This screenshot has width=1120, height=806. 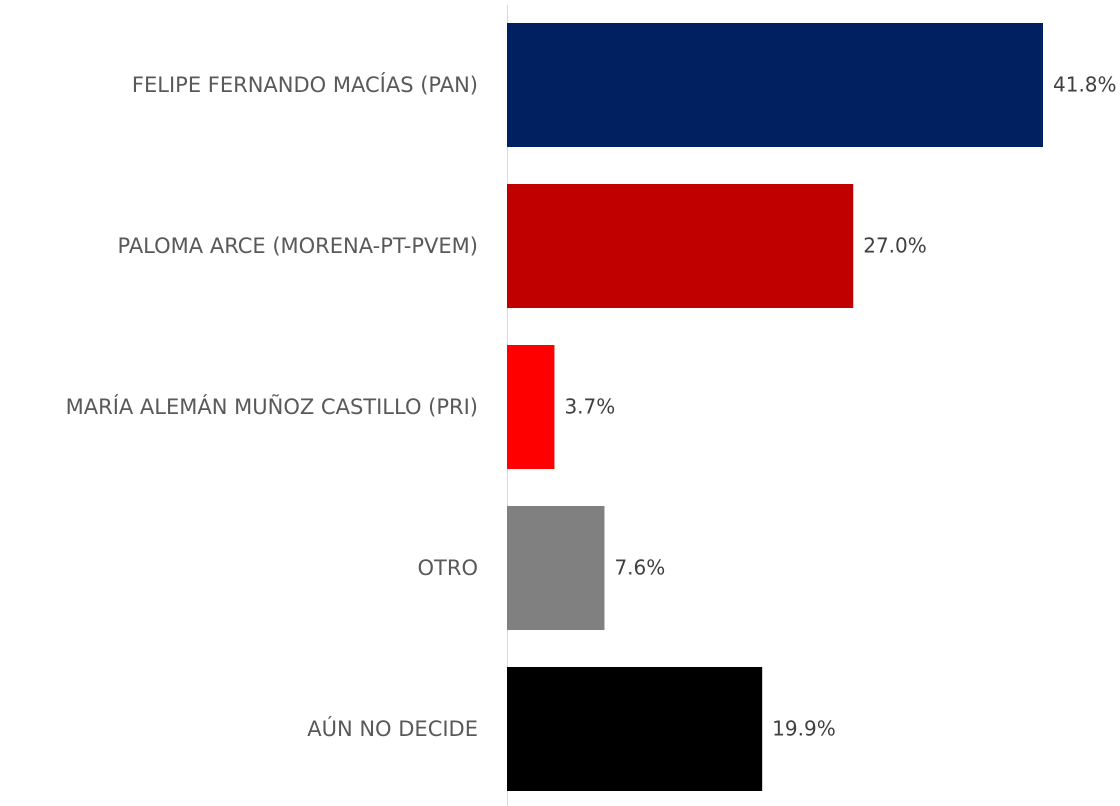 What do you see at coordinates (272, 406) in the screenshot?
I see `category-label: MARÍA ALEMÁN MUÑOZ CASTILLO (PRI)` at bounding box center [272, 406].